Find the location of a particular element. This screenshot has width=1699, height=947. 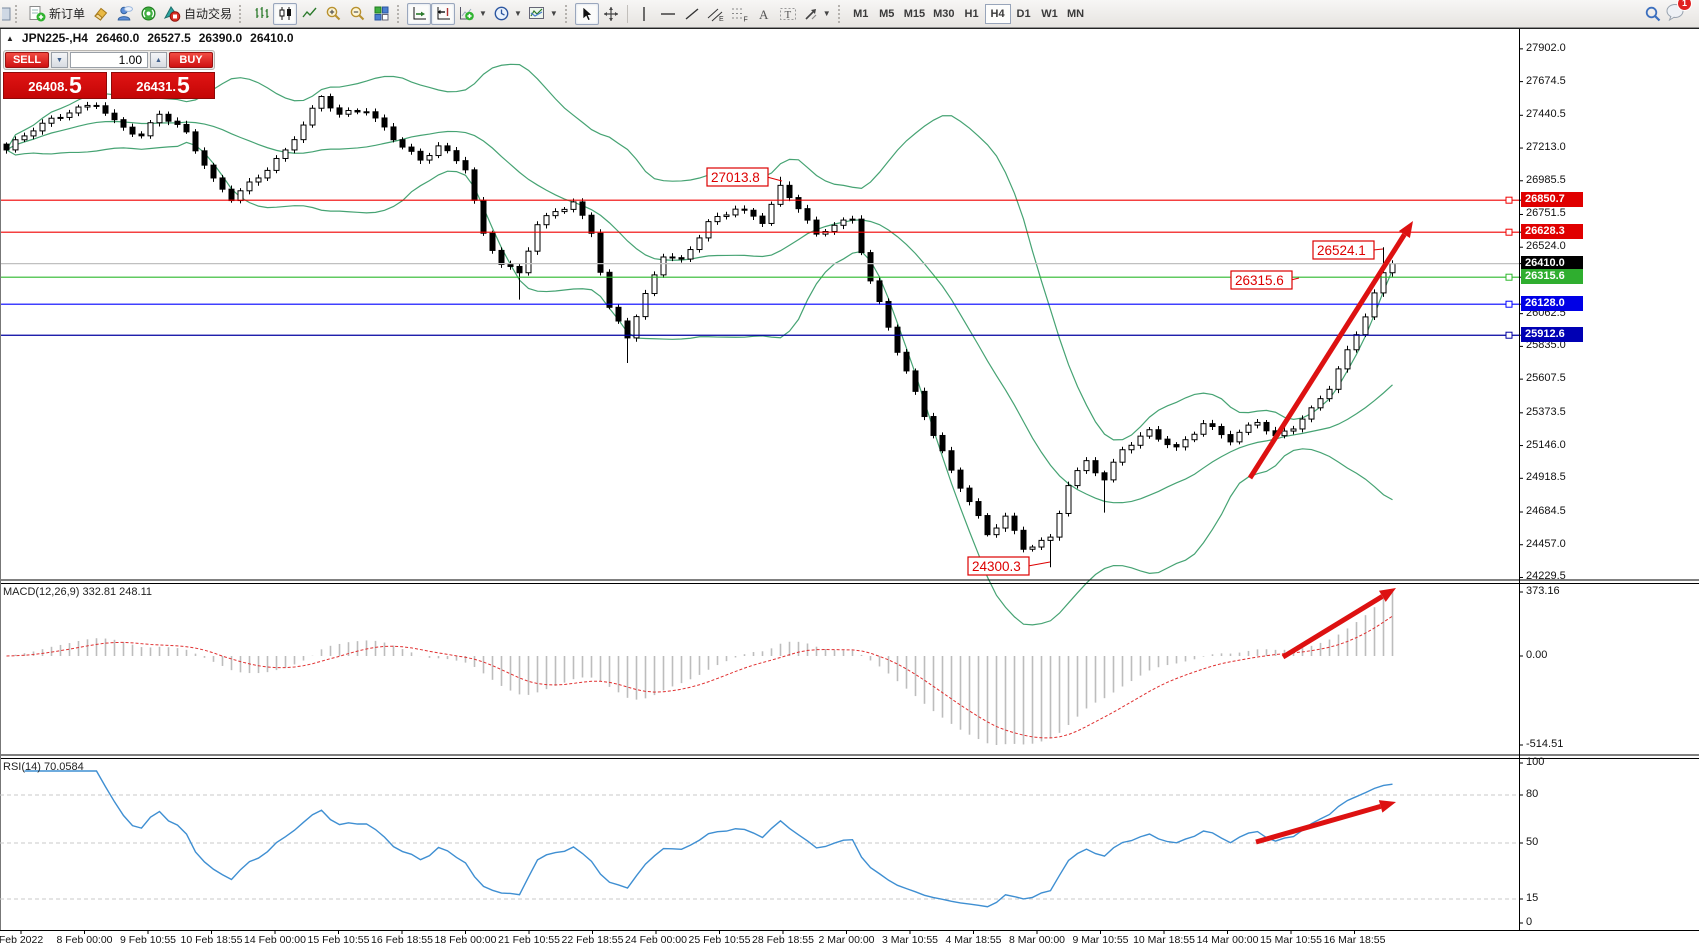

tf-button-M1: M1 is located at coordinates (861, 14).